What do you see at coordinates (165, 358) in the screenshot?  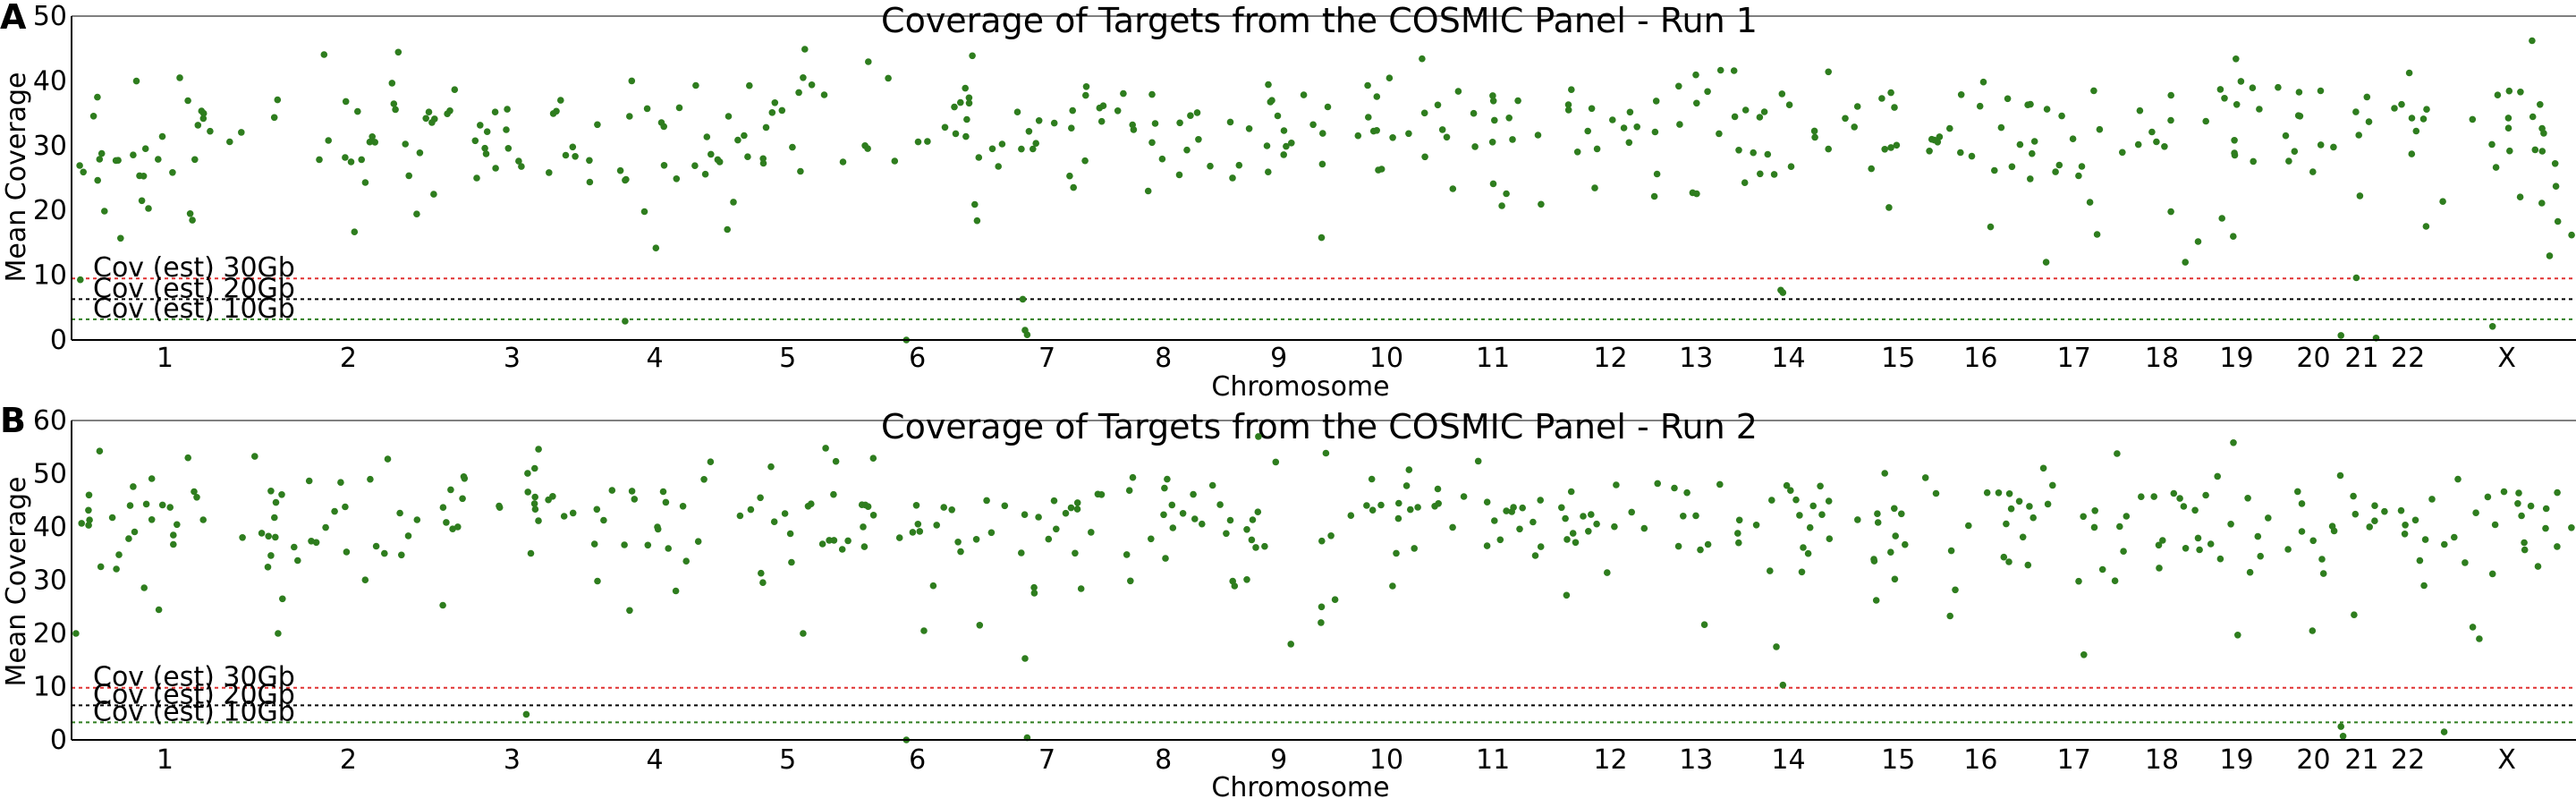 I see `x-tick-label: 1` at bounding box center [165, 358].